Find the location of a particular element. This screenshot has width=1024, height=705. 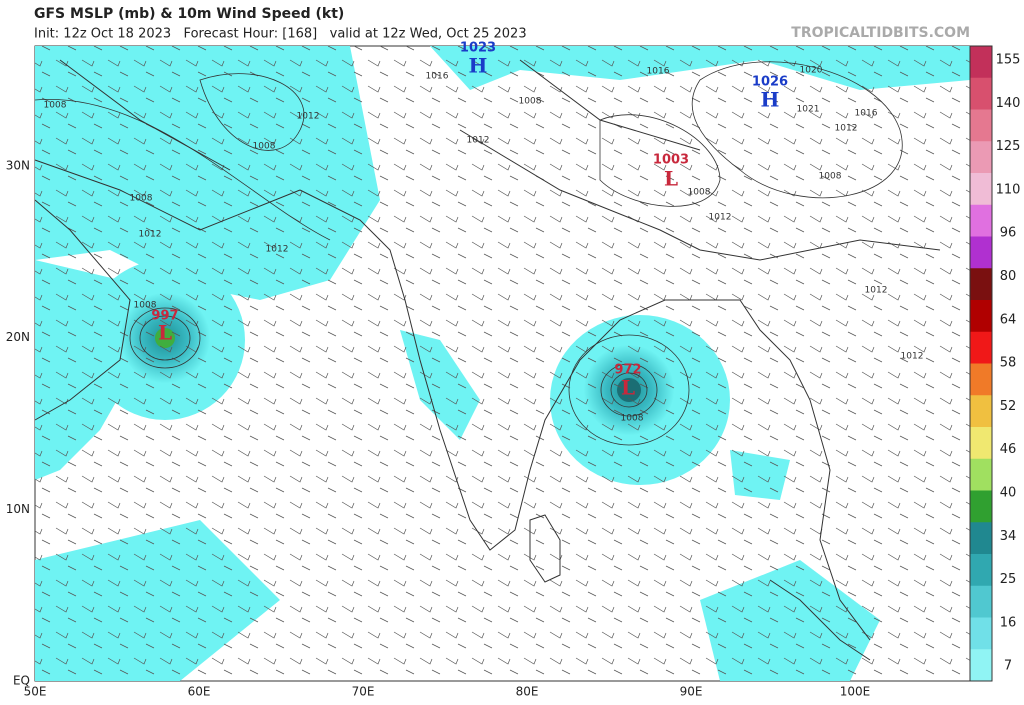

pressure-value: 1003 is located at coordinates (671, 160).